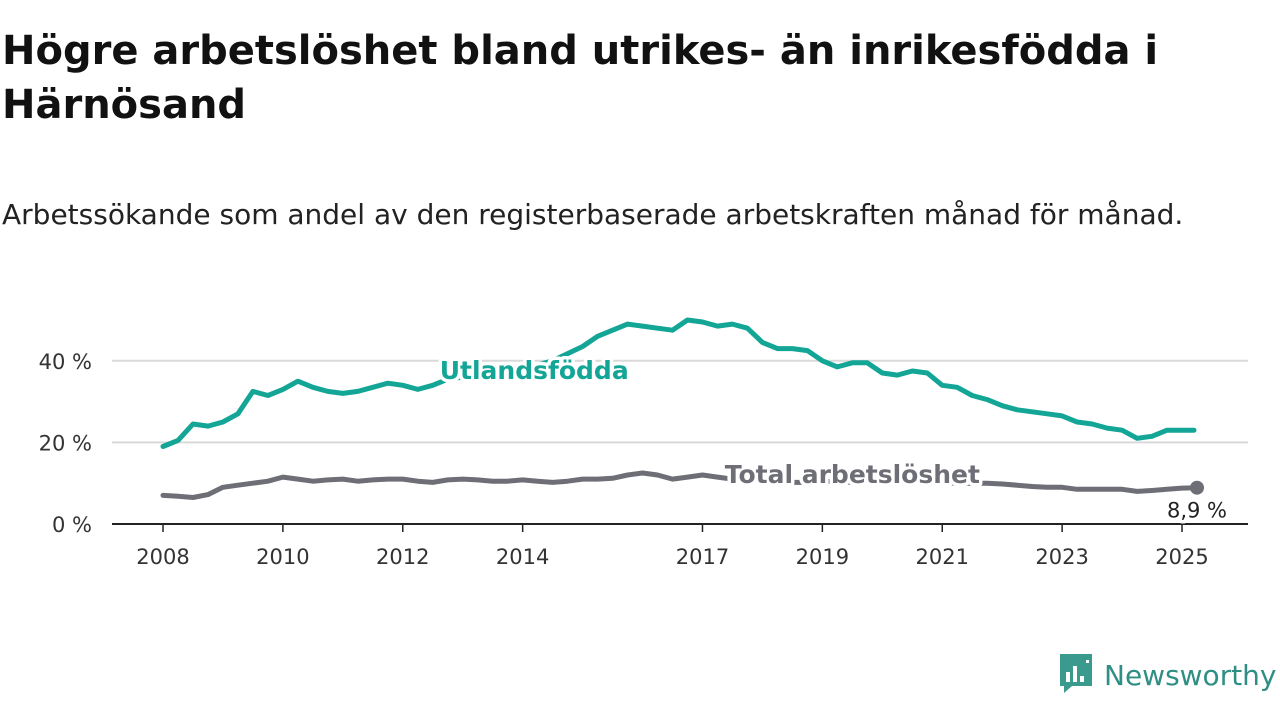 The width and height of the screenshot is (1280, 720). I want to click on y-axis-tick-labels: 0 % 20 % 40 %, so click(65, 443).